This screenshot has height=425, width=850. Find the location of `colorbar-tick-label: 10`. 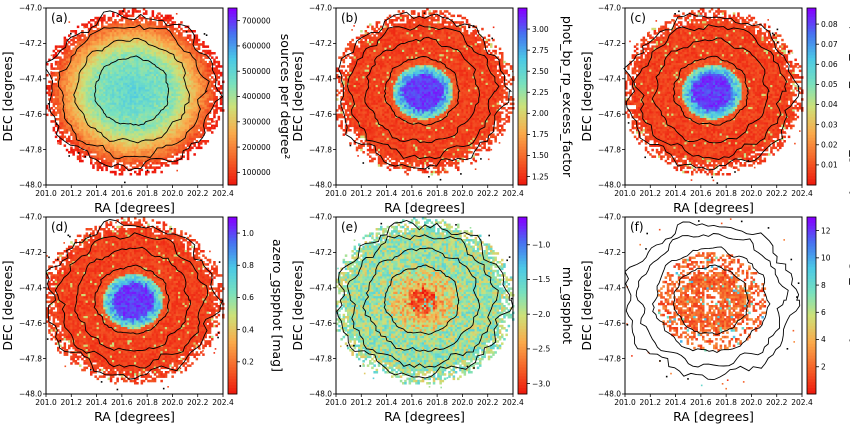

colorbar-tick-label: 10 is located at coordinates (826, 258).